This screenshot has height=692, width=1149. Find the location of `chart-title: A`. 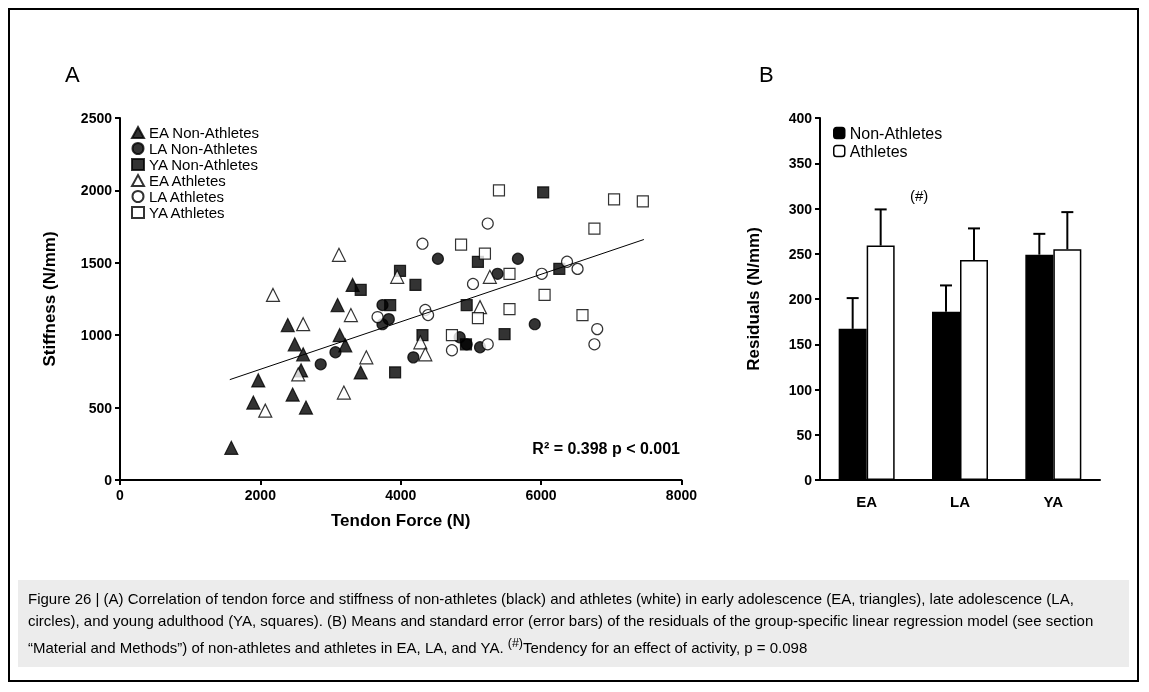

chart-title: A is located at coordinates (72, 74).